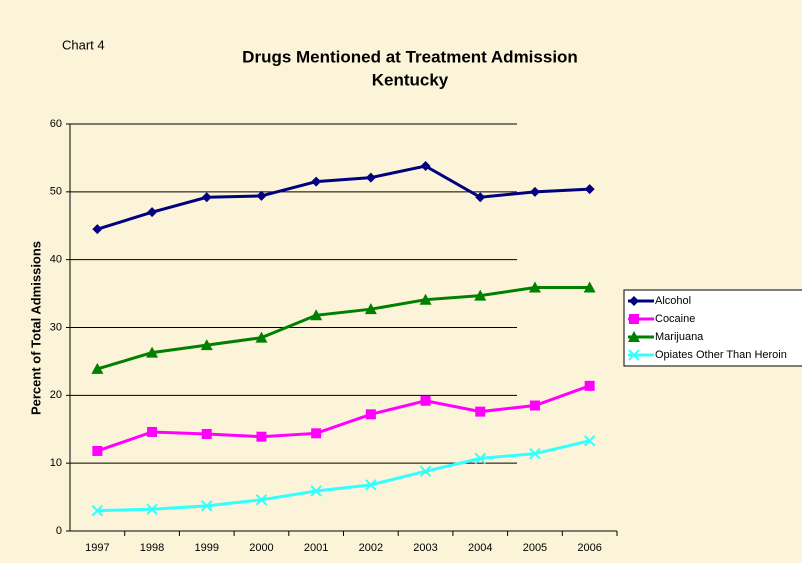  I want to click on y-tick-label: 40, so click(56, 260).